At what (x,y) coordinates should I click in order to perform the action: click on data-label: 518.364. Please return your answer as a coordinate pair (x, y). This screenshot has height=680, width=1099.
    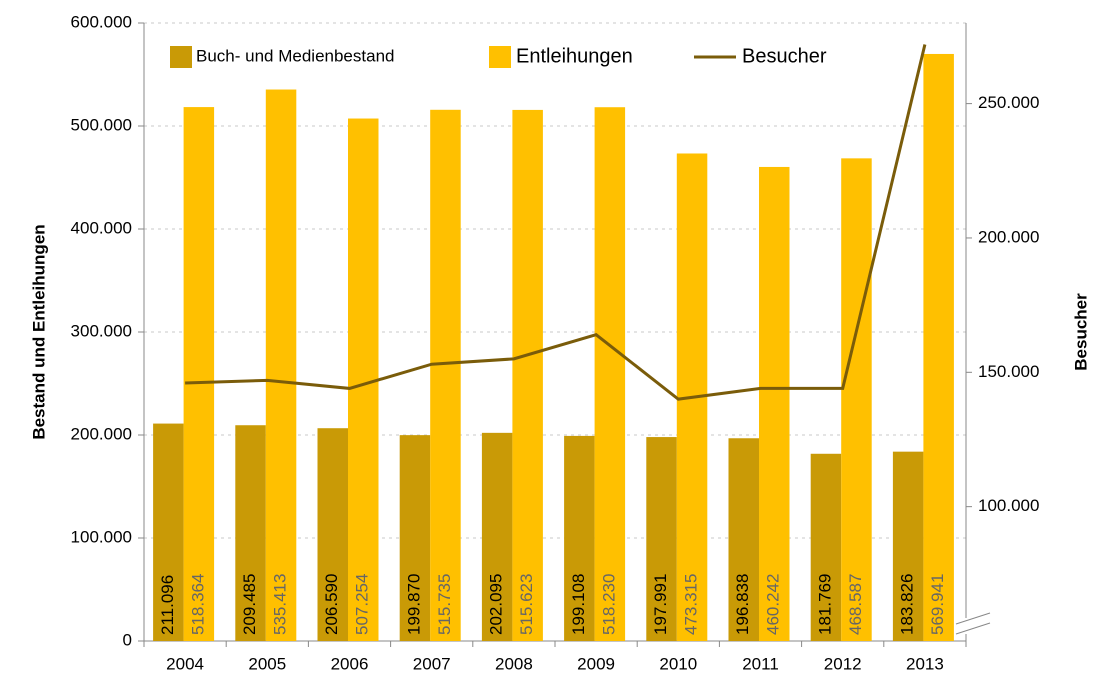
    Looking at the image, I should click on (197, 604).